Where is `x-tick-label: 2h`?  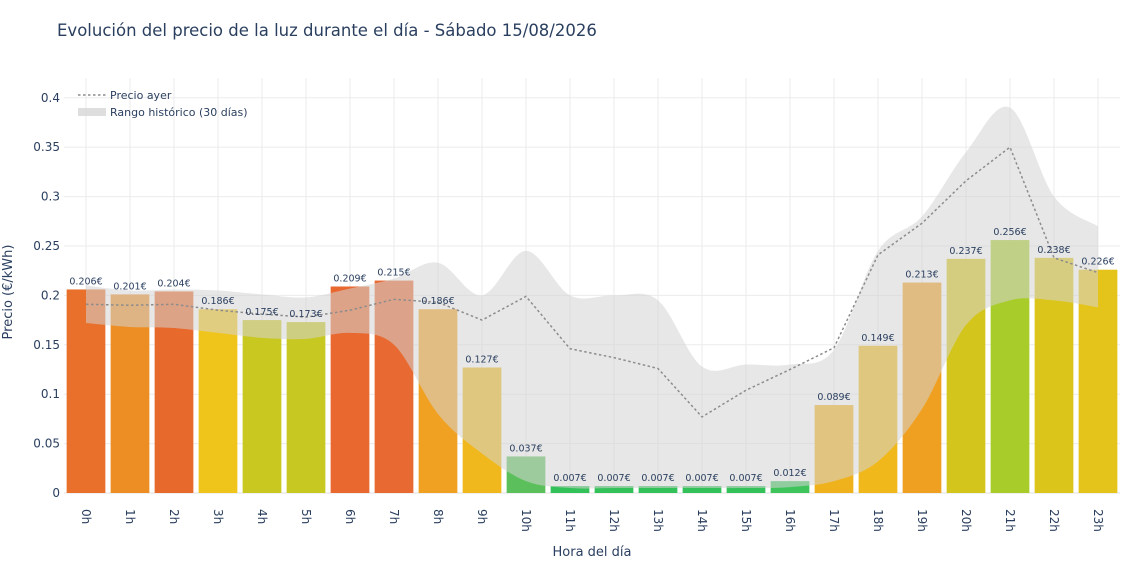
x-tick-label: 2h is located at coordinates (174, 516).